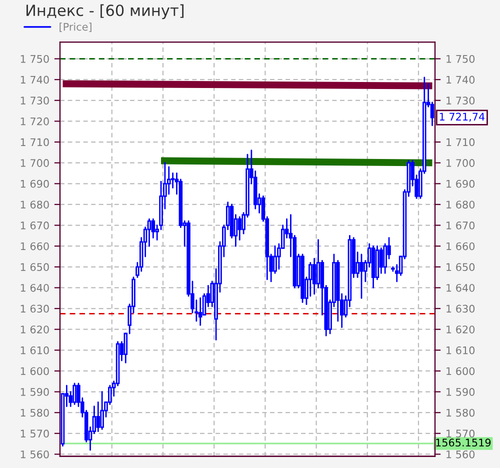 The image size is (500, 468). Describe the element at coordinates (460, 163) in the screenshot. I see `y2-tick-label: 1 700` at that location.